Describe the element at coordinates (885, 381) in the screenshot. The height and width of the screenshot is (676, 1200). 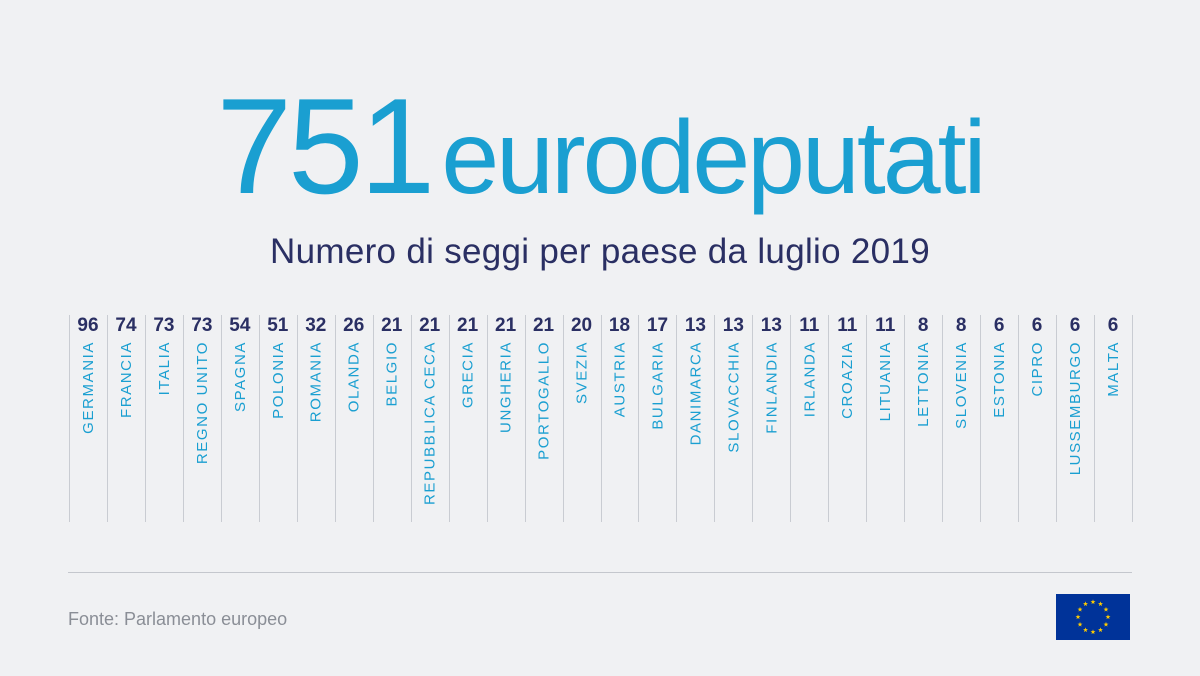
I see `country-label: LITUANIA` at that location.